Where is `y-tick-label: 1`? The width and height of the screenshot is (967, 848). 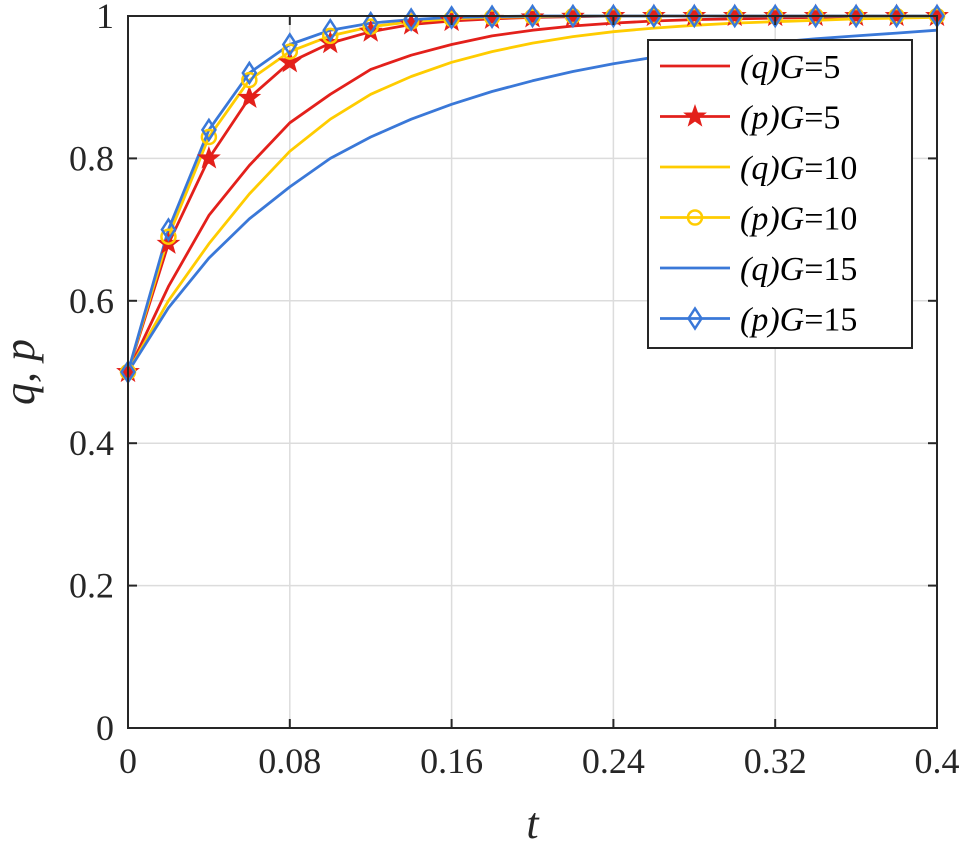
y-tick-label: 1 is located at coordinates (105, 18).